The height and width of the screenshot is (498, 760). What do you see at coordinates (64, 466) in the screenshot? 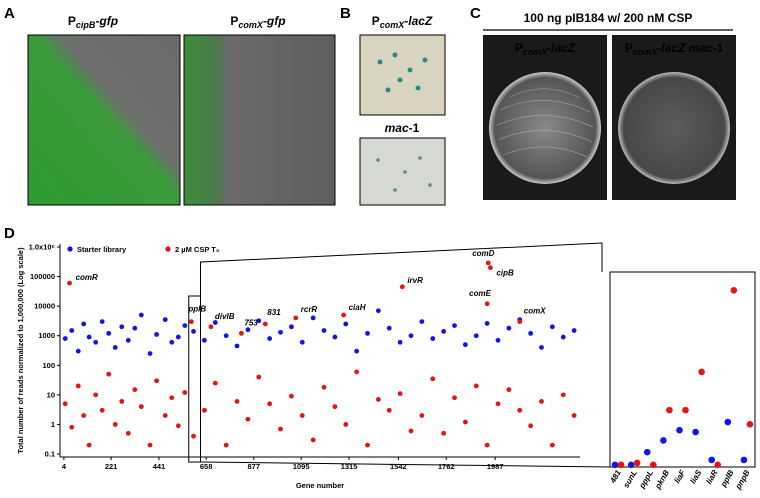
I see `x-tick-label: 4` at bounding box center [64, 466].